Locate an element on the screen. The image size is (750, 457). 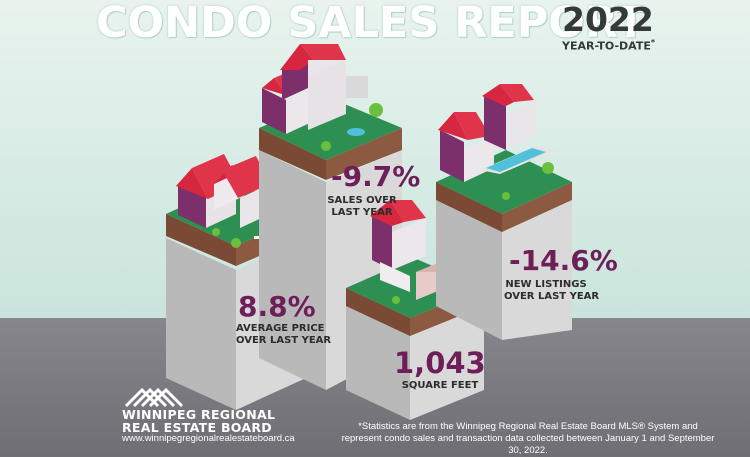
report-year: 2022 is located at coordinates (608, 19).